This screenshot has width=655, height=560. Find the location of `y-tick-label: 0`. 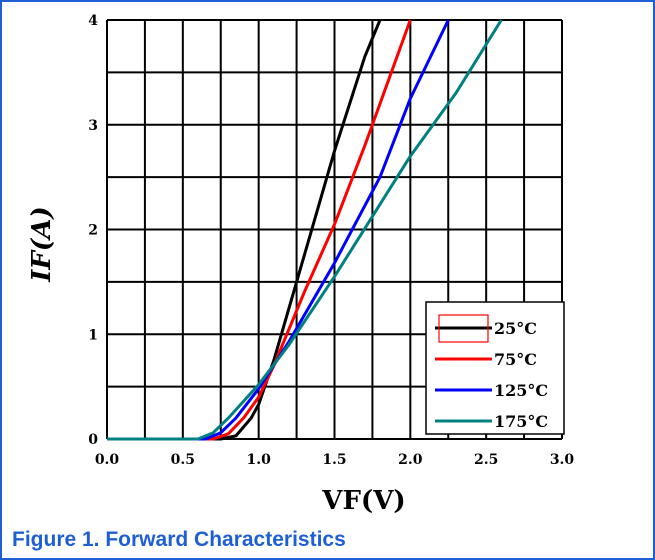

y-tick-label: 0 is located at coordinates (93, 440).